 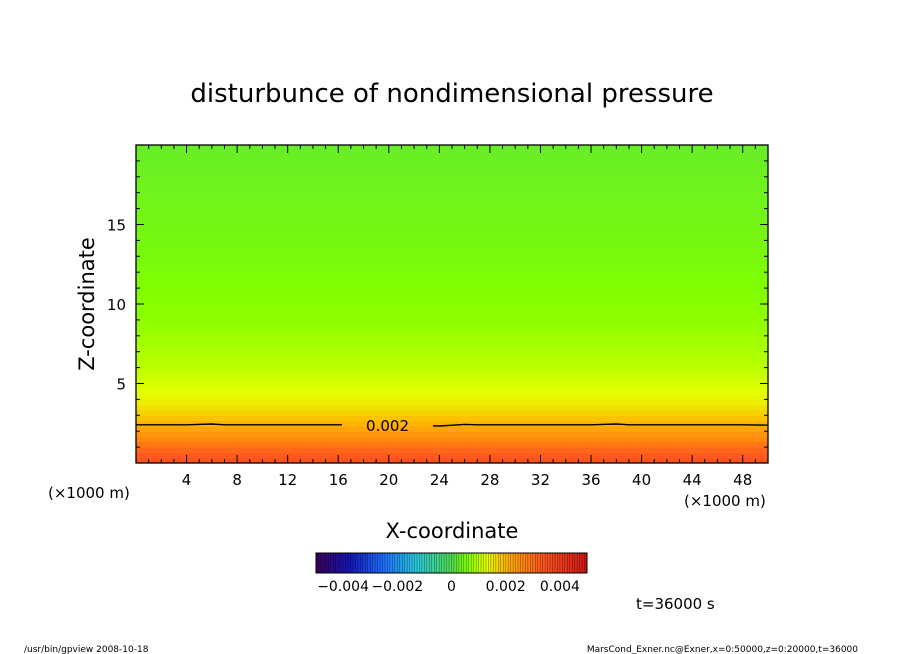 I want to click on colorbar-frame, so click(x=451, y=563).